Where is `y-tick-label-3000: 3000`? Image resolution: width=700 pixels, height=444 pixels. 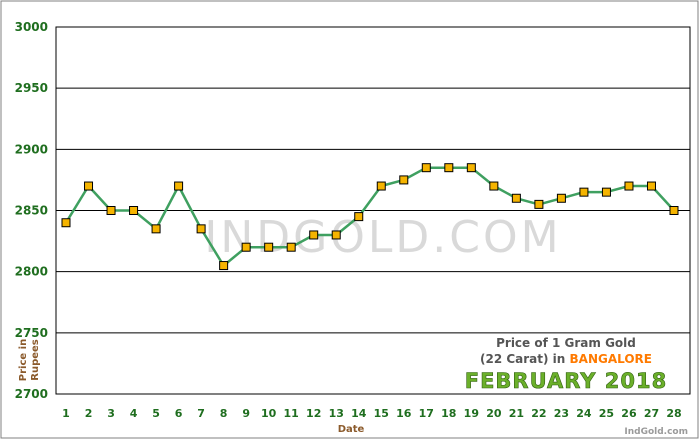
y-tick-label-3000: 3000 is located at coordinates (31, 27).